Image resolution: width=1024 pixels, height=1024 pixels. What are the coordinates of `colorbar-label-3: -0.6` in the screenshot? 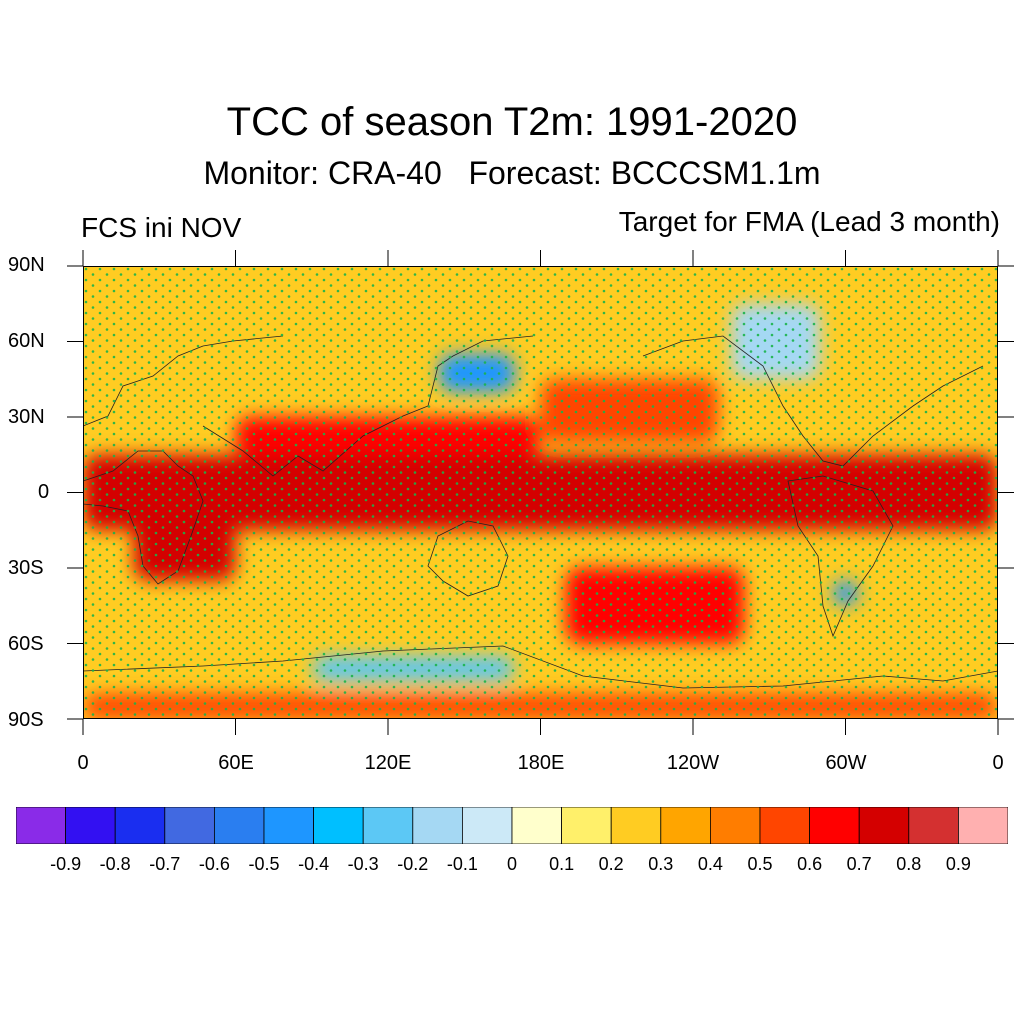 It's located at (214, 864).